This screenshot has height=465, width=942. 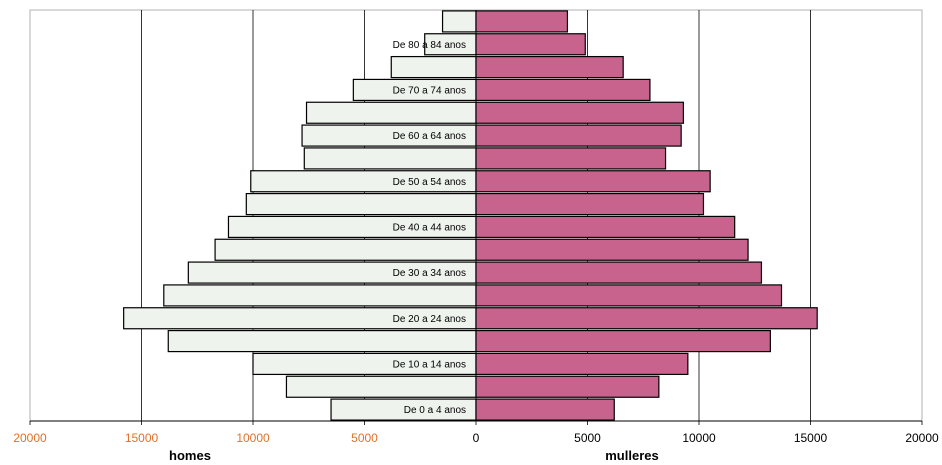 I want to click on x-axis-title-right: mulleres, so click(x=631, y=455).